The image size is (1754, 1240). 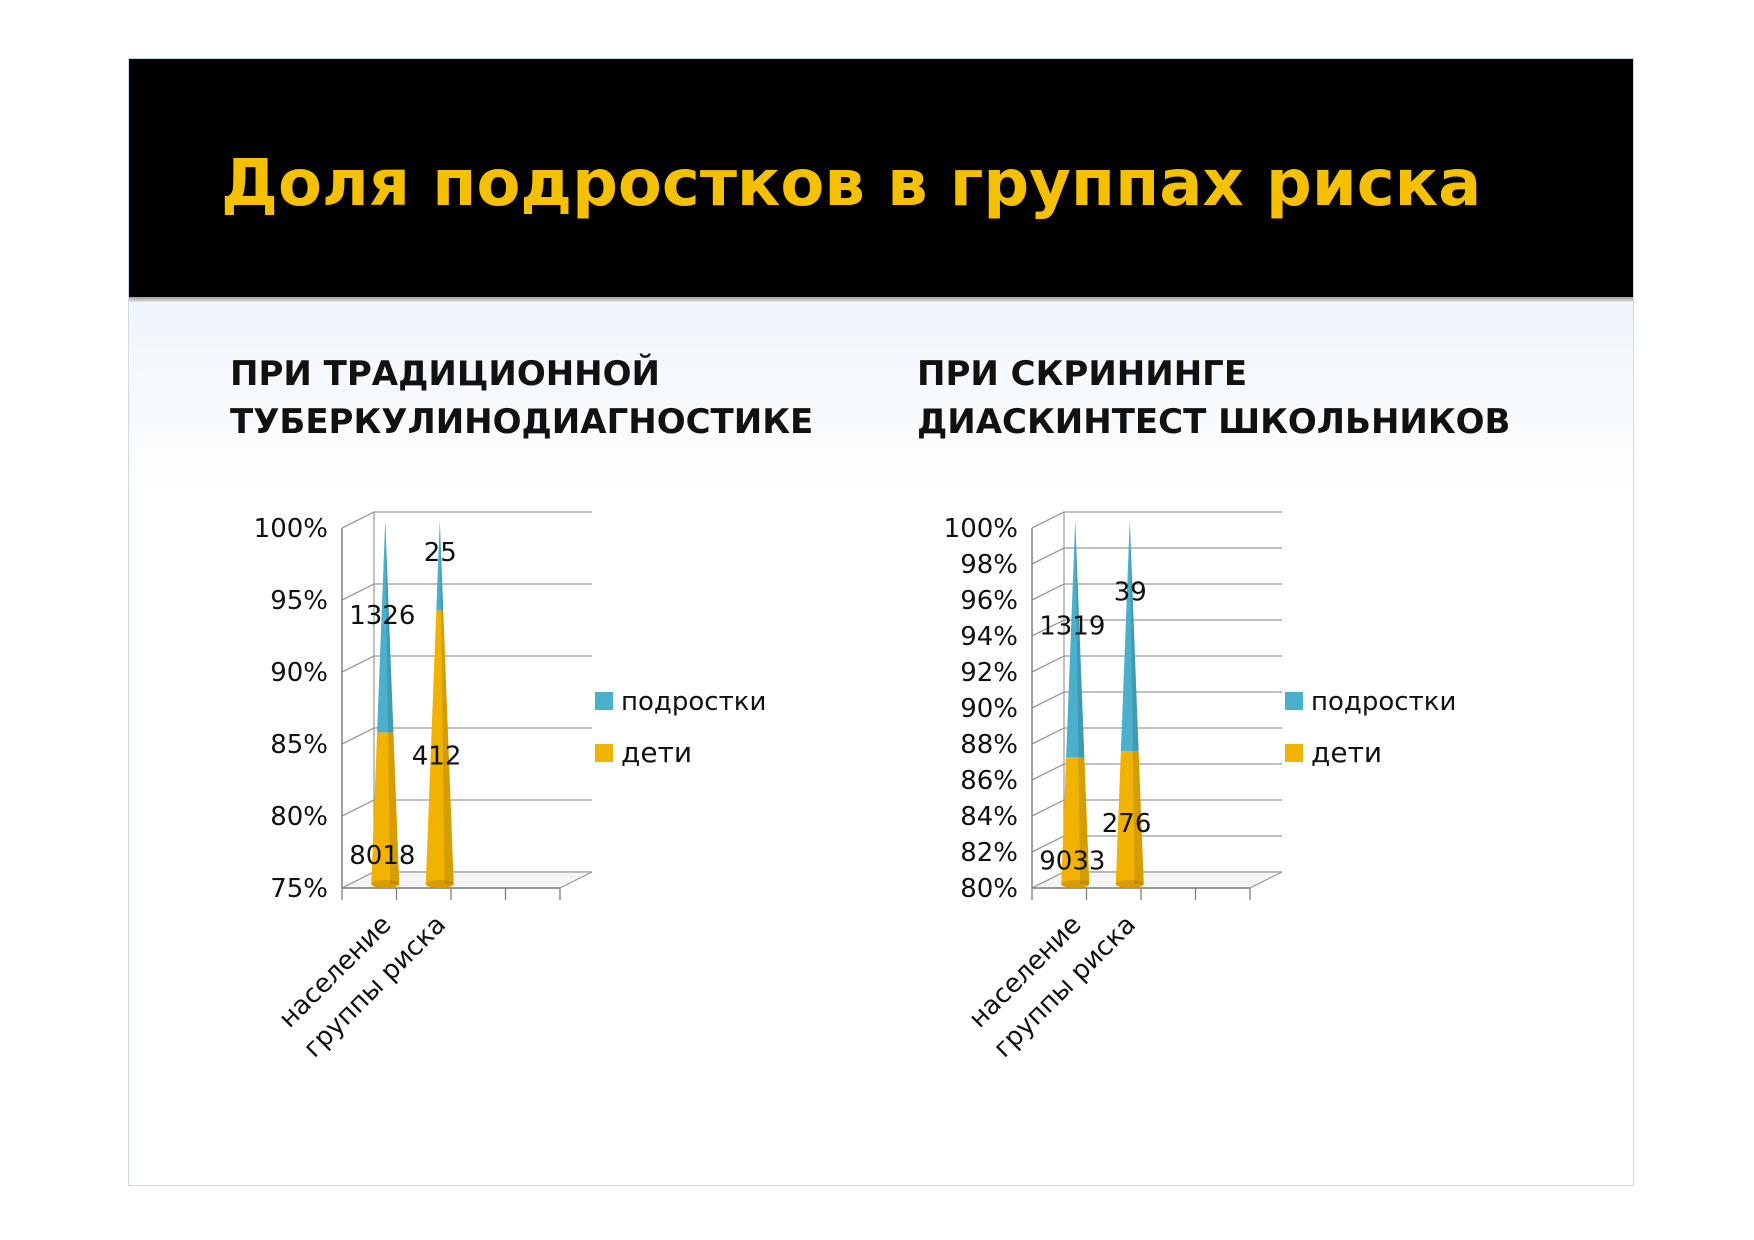 I want to click on data-label-deti: 8018, so click(x=382, y=856).